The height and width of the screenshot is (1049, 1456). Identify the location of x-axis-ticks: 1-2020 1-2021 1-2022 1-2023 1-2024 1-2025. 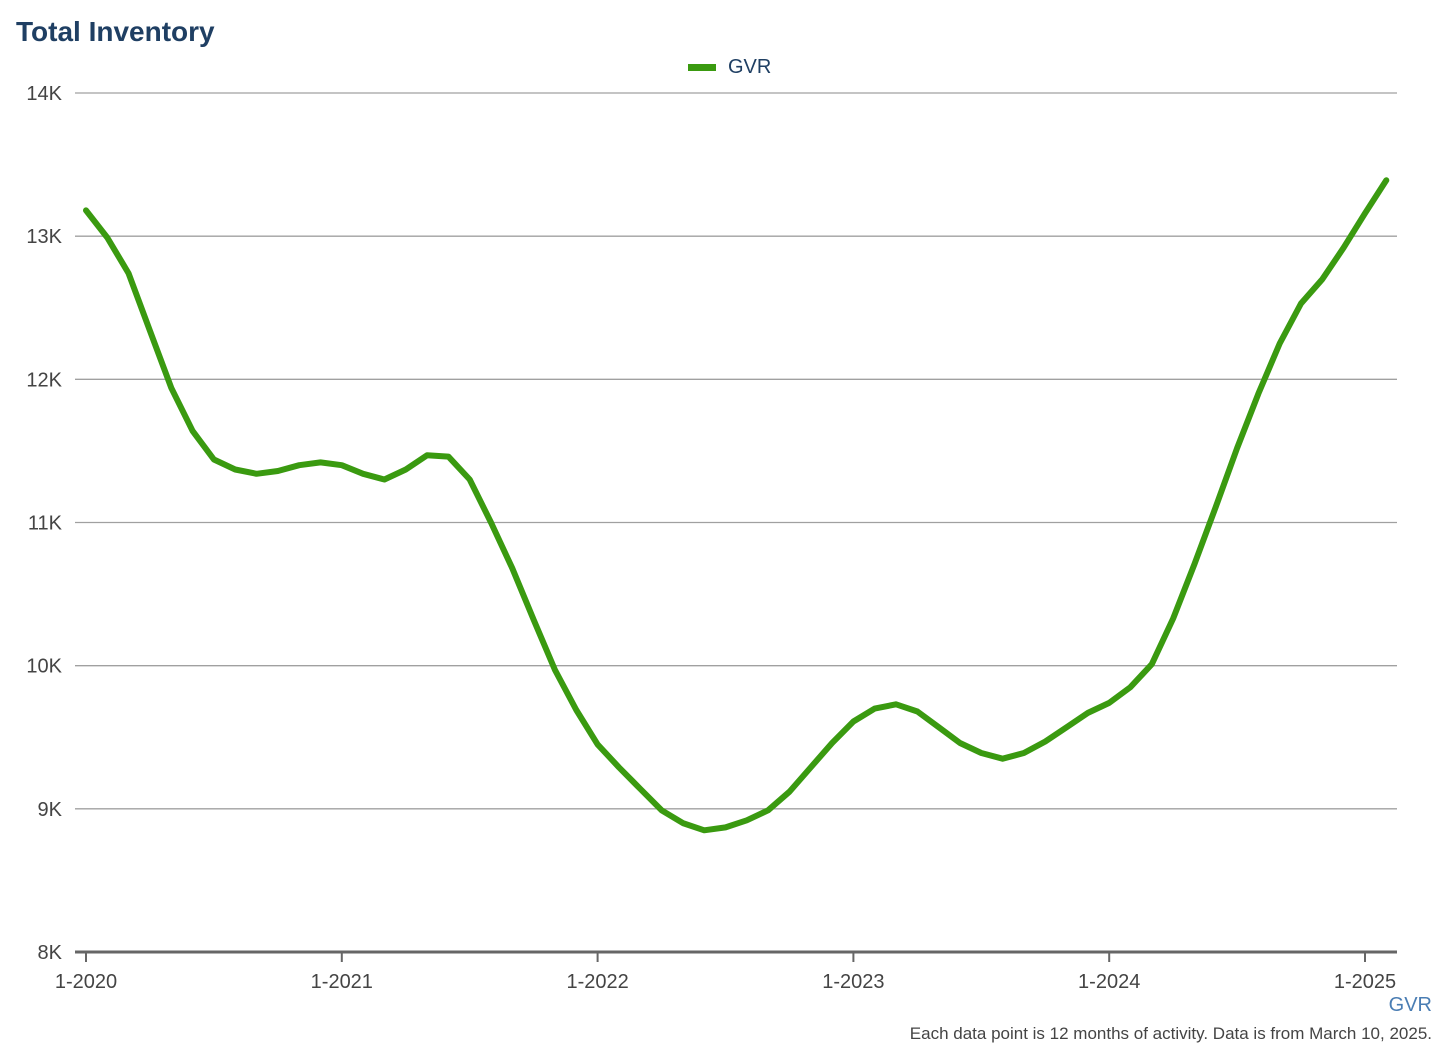
(725, 972).